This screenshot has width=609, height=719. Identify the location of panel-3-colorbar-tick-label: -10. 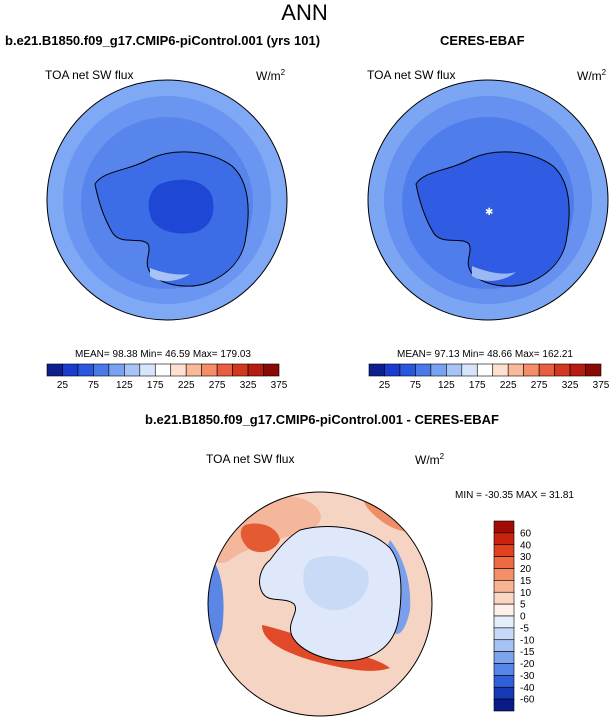
(527, 640).